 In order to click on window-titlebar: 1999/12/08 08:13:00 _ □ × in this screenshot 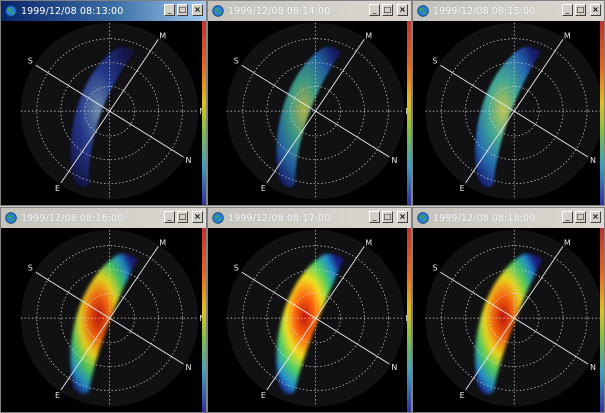, I will do `click(103, 11)`.